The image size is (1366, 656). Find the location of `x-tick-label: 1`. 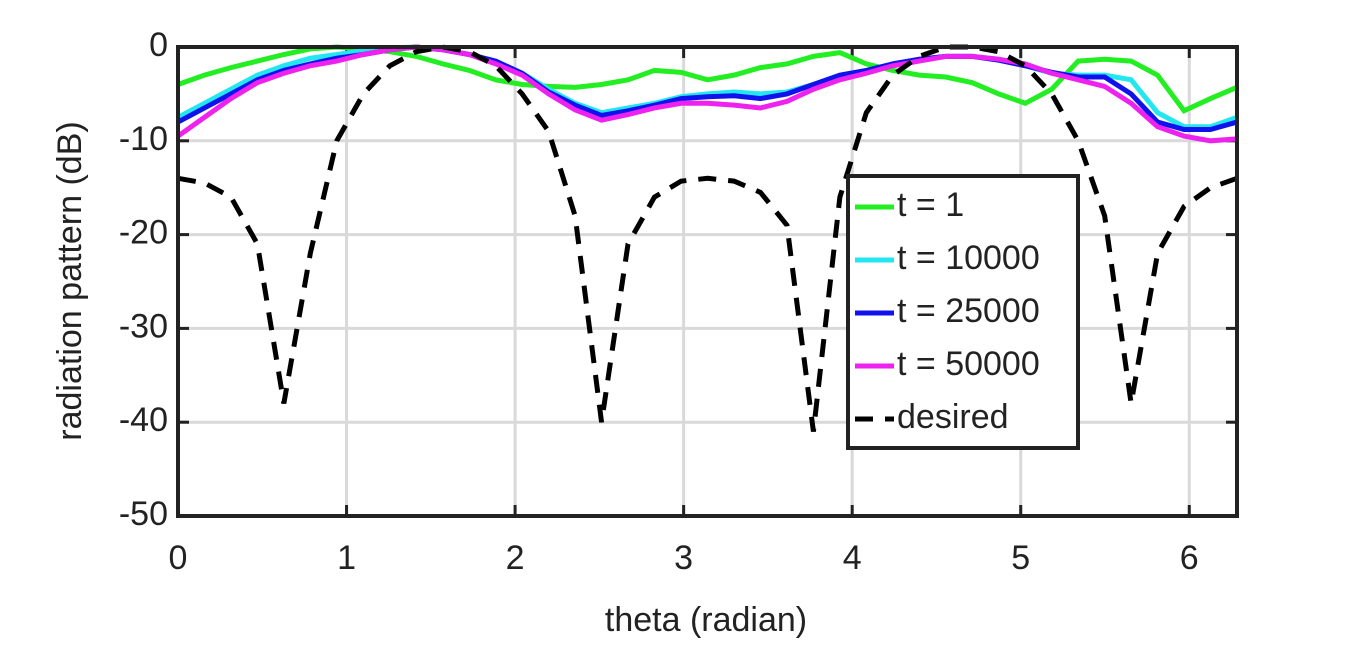

x-tick-label: 1 is located at coordinates (346, 558).